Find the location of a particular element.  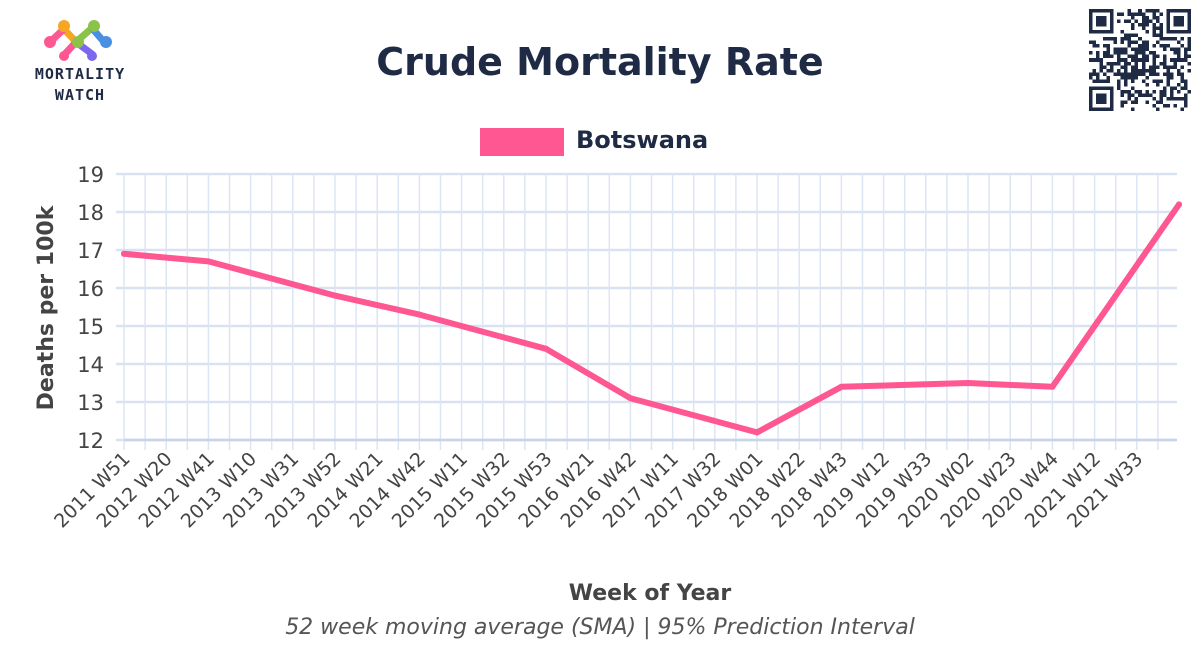

logo-text-line2: WATCH is located at coordinates (80, 95).